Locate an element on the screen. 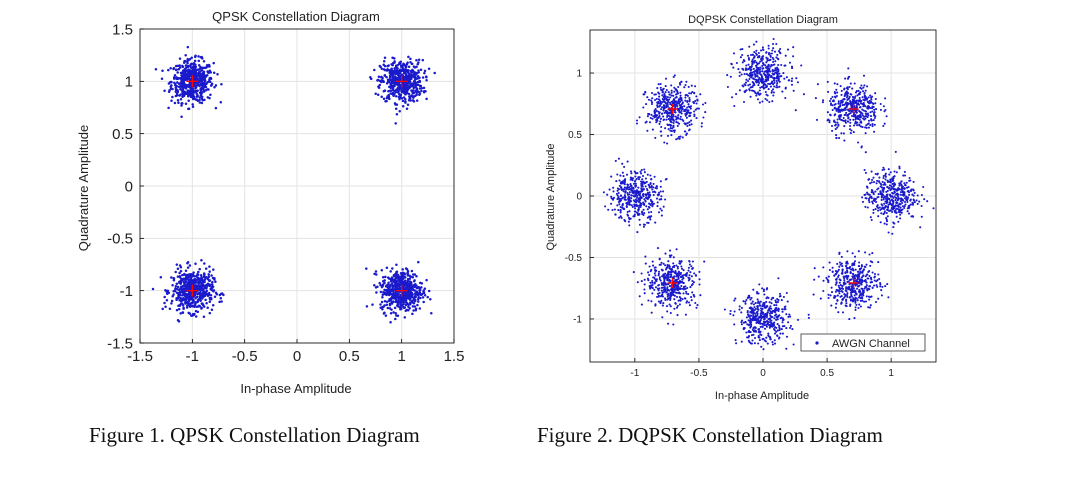 The width and height of the screenshot is (1068, 484). qpsk-y-tick-label-1: -1 is located at coordinates (126, 291).